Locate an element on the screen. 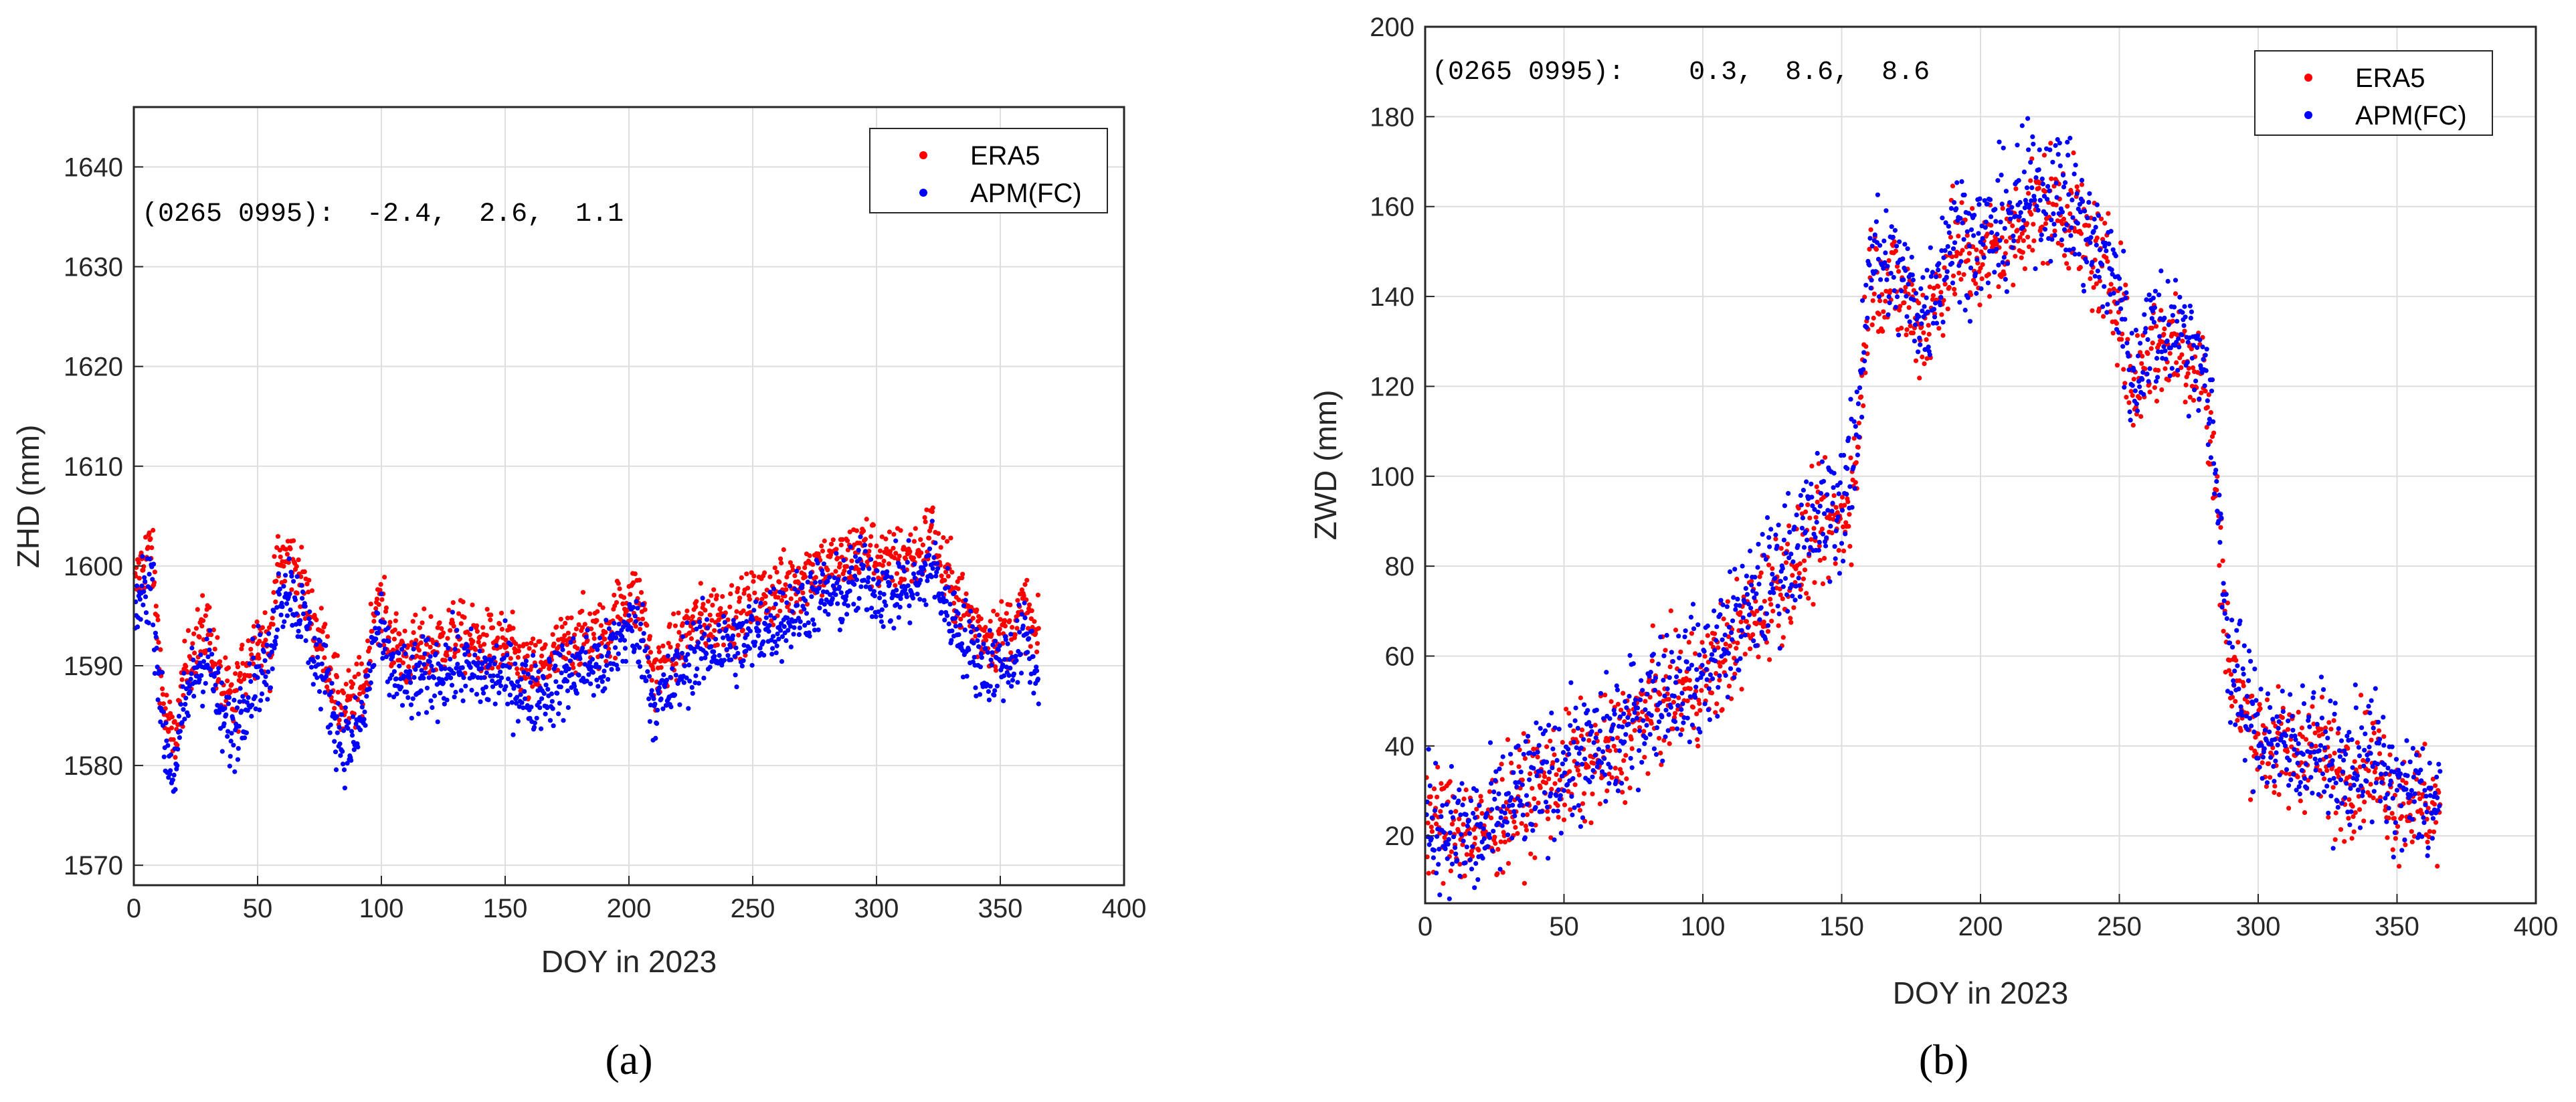  x-tick-label: 0 is located at coordinates (133, 909).